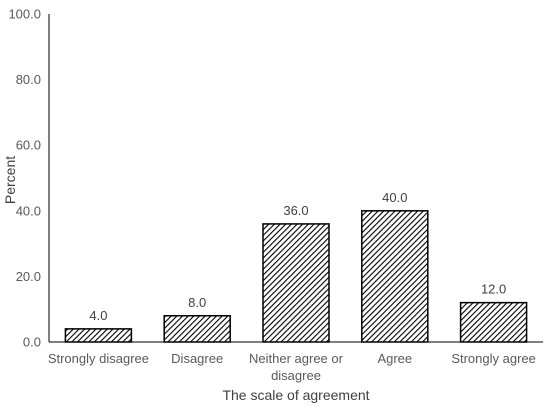 The width and height of the screenshot is (550, 411). Describe the element at coordinates (24, 178) in the screenshot. I see `y-axis-ticks: 0.0 20.0 40.0 60.0 80.0 100.0` at that location.